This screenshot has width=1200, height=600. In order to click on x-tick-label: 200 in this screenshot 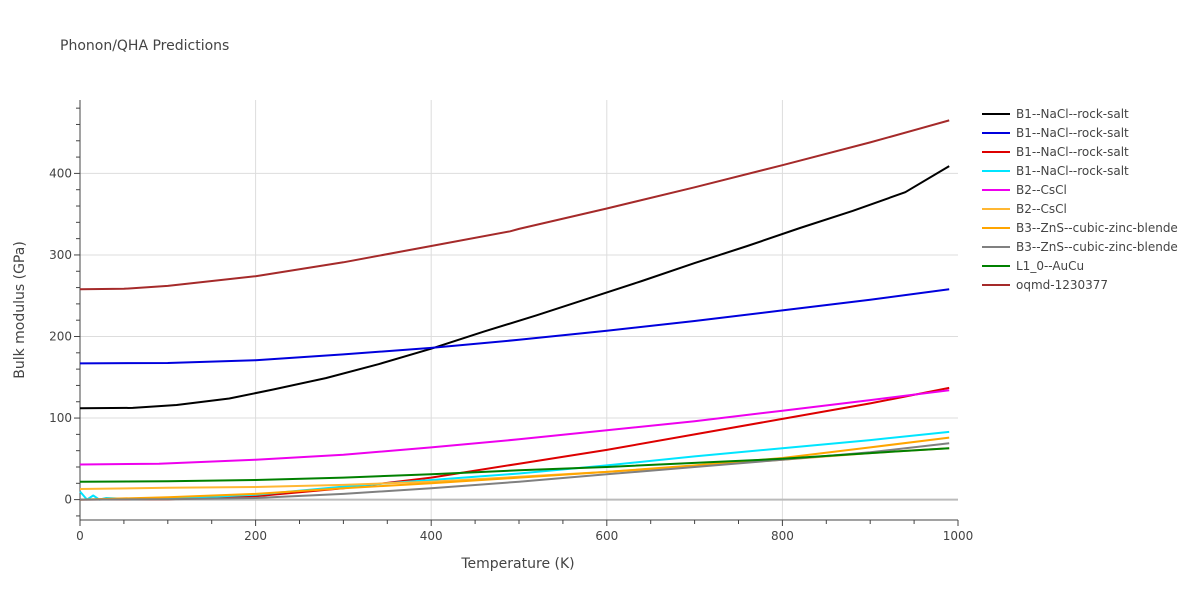, I will do `click(255, 536)`.